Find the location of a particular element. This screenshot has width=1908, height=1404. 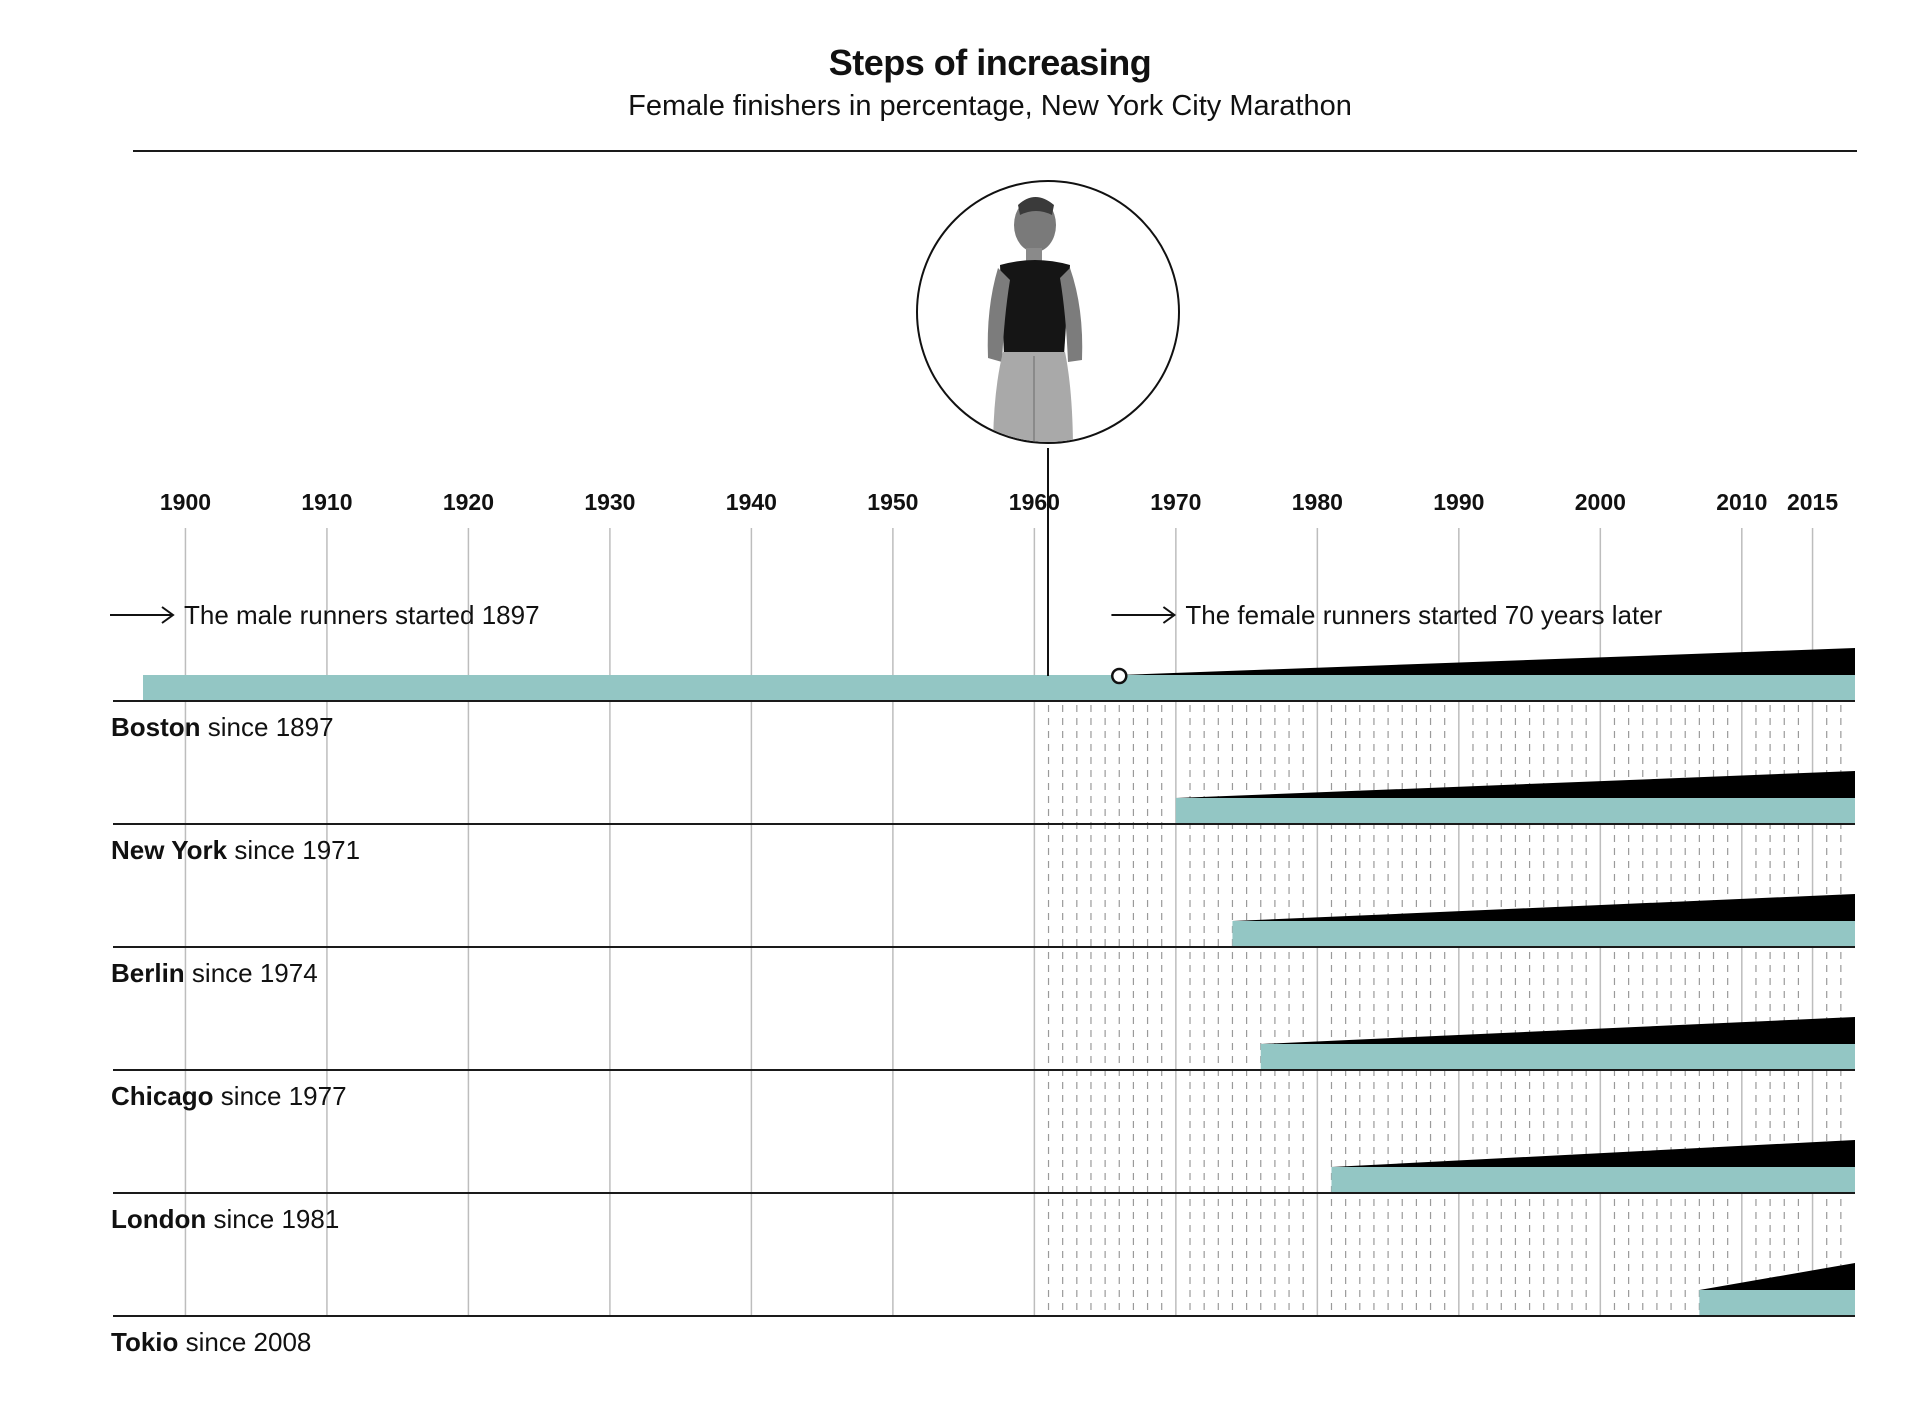

wedge-boston is located at coordinates (1487, 661).